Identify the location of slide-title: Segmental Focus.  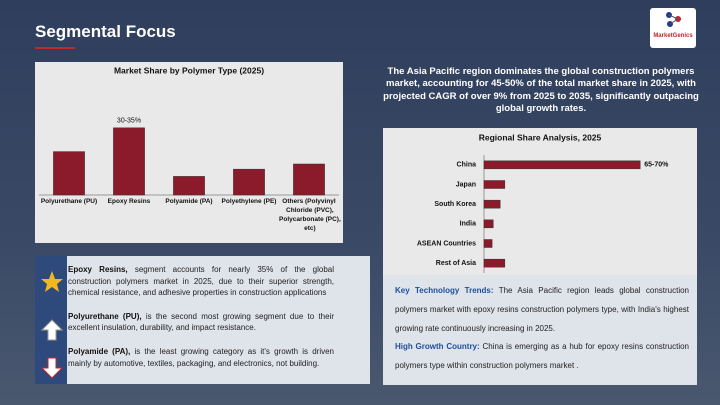
(105, 31).